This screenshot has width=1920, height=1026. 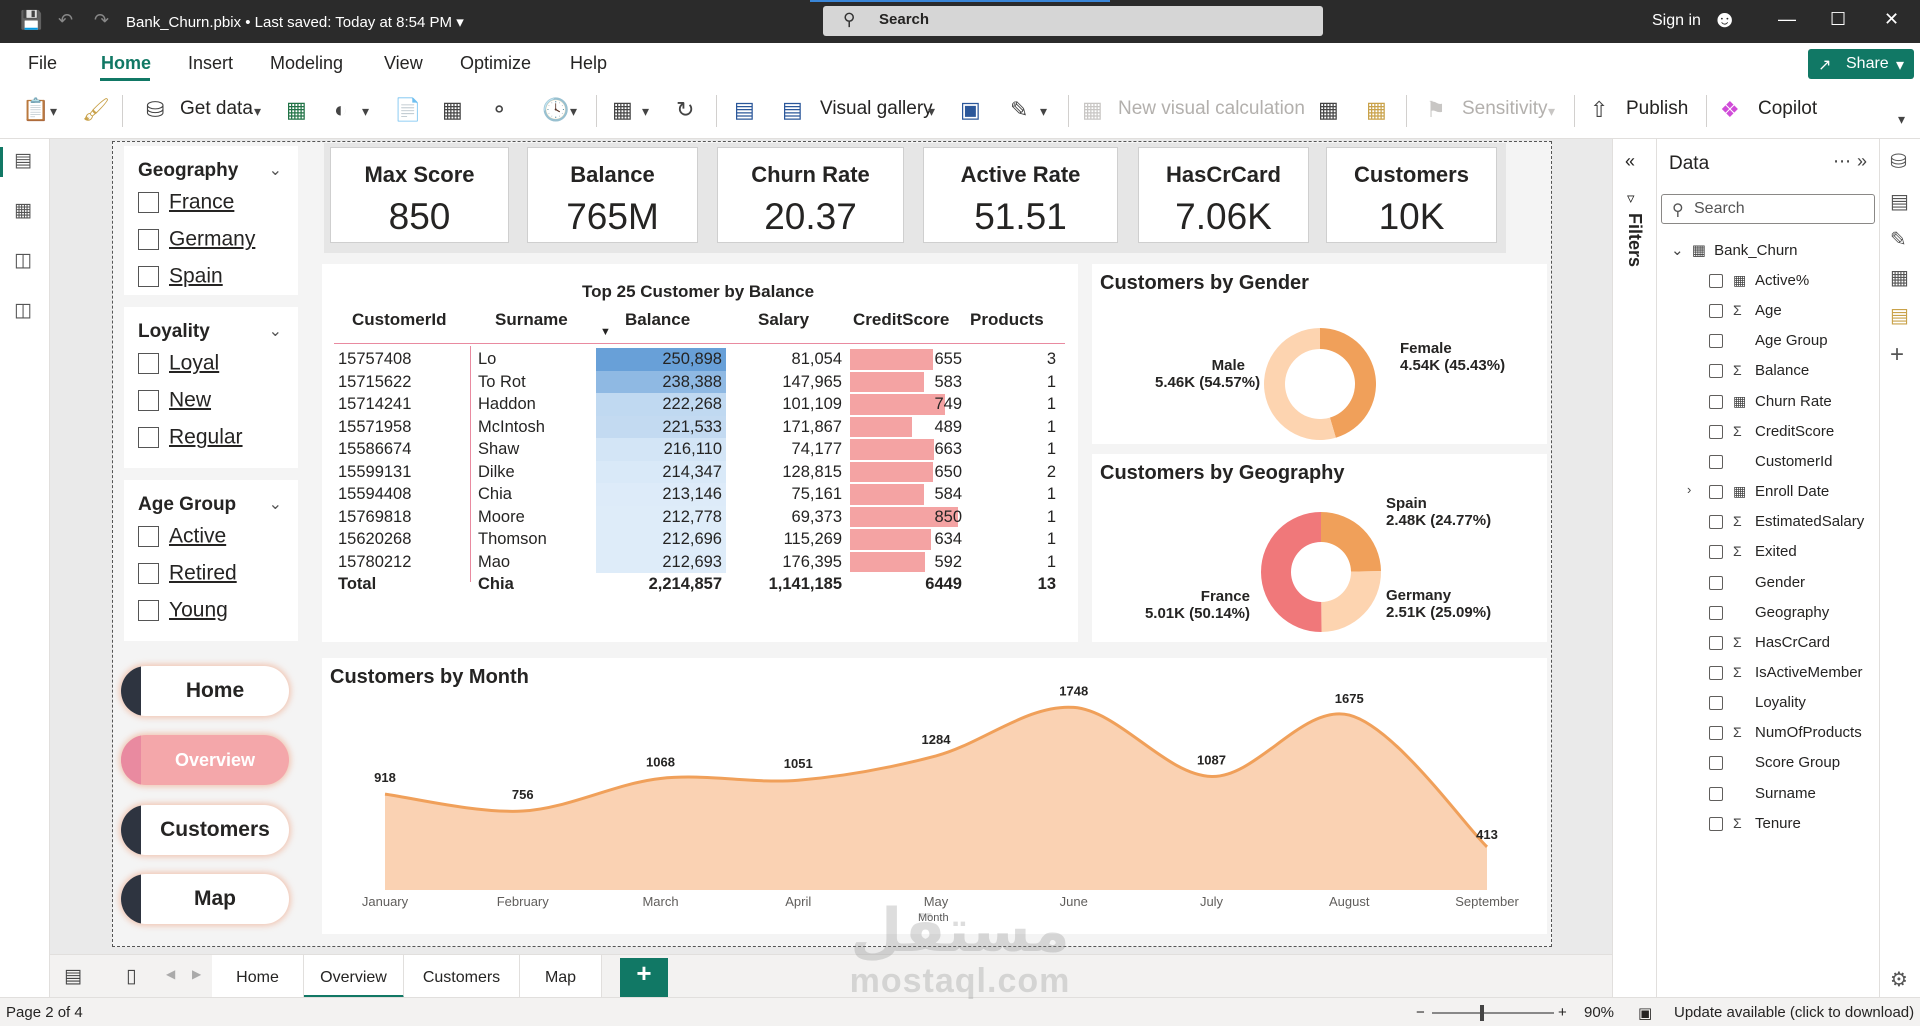 What do you see at coordinates (307, 63) in the screenshot?
I see `menu-modeling: Modeling` at bounding box center [307, 63].